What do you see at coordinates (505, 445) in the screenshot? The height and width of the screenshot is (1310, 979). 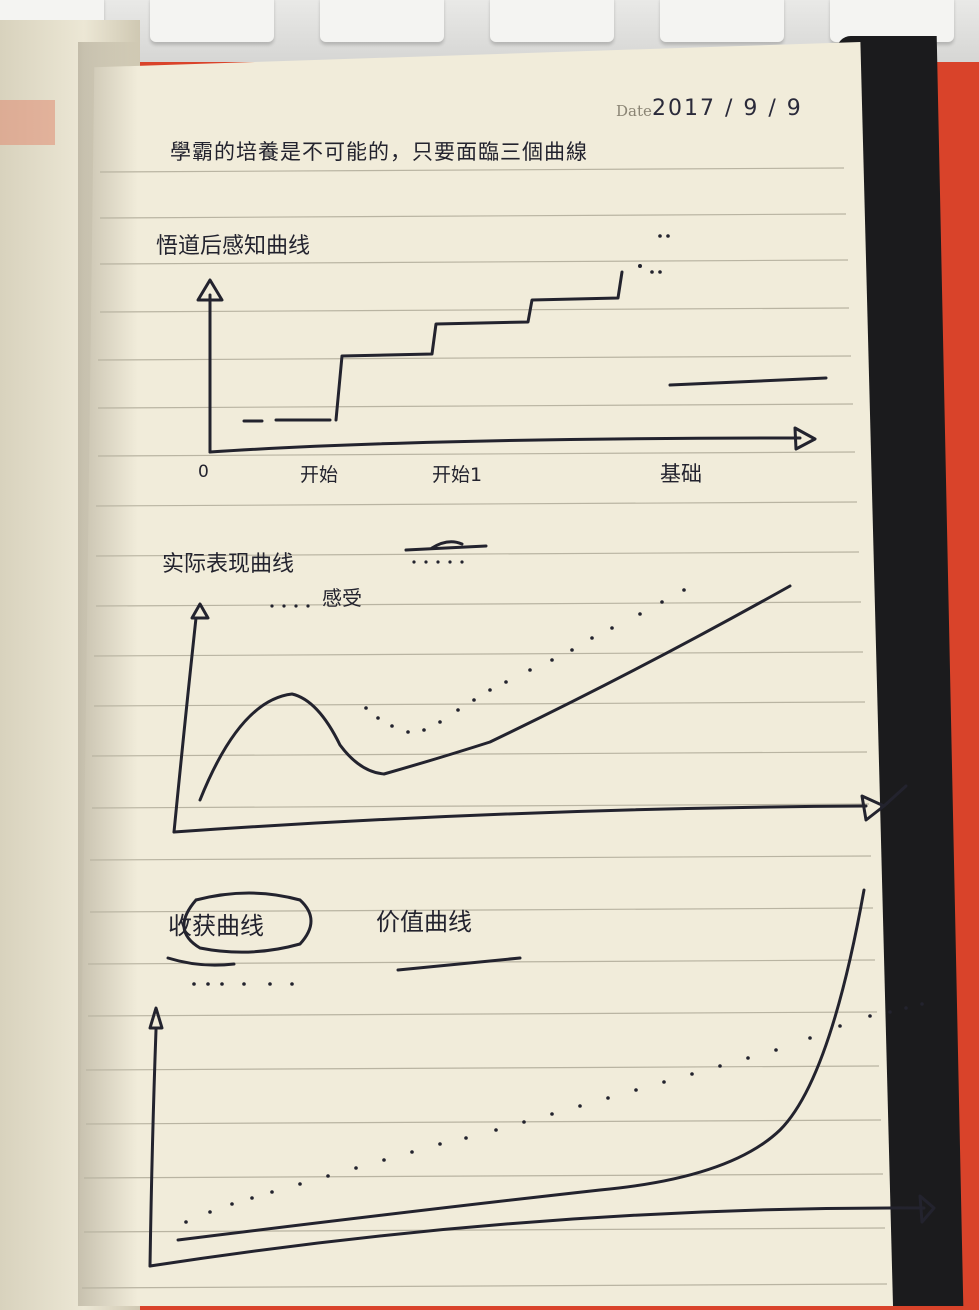 I see `chart1-x-axis` at bounding box center [505, 445].